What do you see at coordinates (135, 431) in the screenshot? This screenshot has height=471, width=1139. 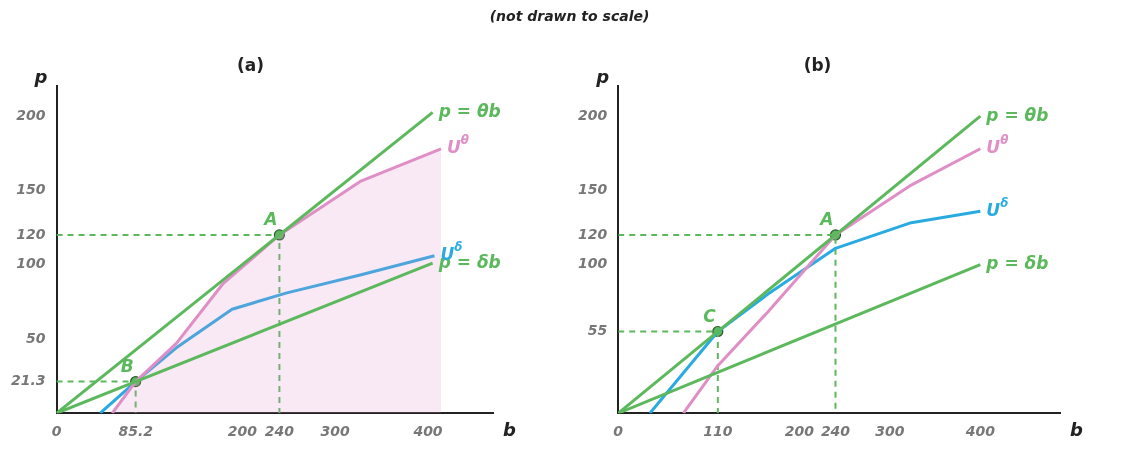 I see `x-tick-label: 85.2` at bounding box center [135, 431].